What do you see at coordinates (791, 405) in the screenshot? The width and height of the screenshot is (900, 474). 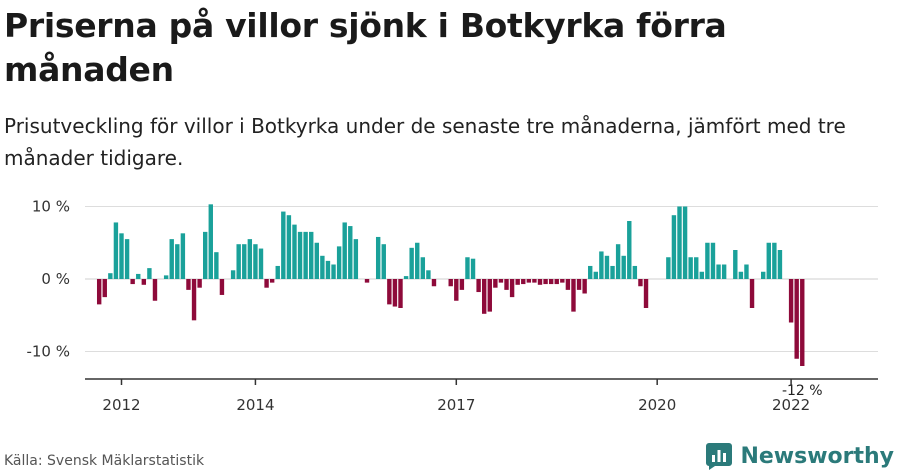 I see `x-tick-label: 2022` at bounding box center [791, 405].